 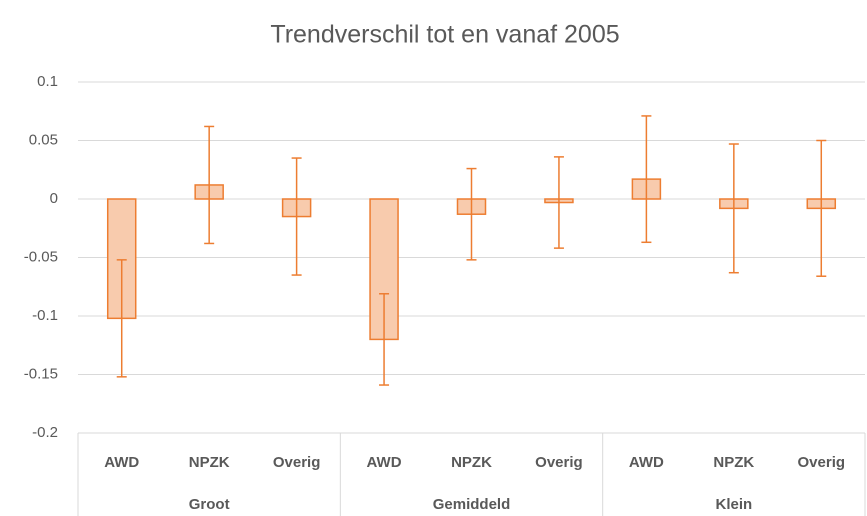 What do you see at coordinates (444, 35) in the screenshot?
I see `chart-title: Trendverschil tot en vanaf 2005` at bounding box center [444, 35].